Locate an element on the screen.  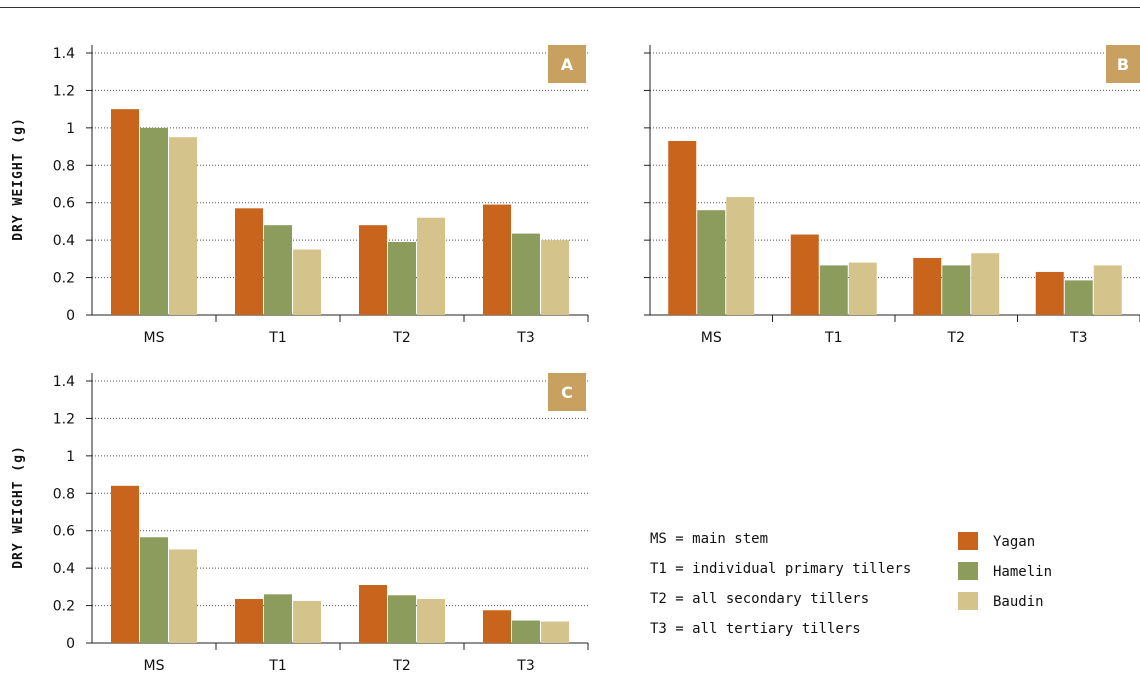
panel-badge-label: B is located at coordinates (1123, 64).